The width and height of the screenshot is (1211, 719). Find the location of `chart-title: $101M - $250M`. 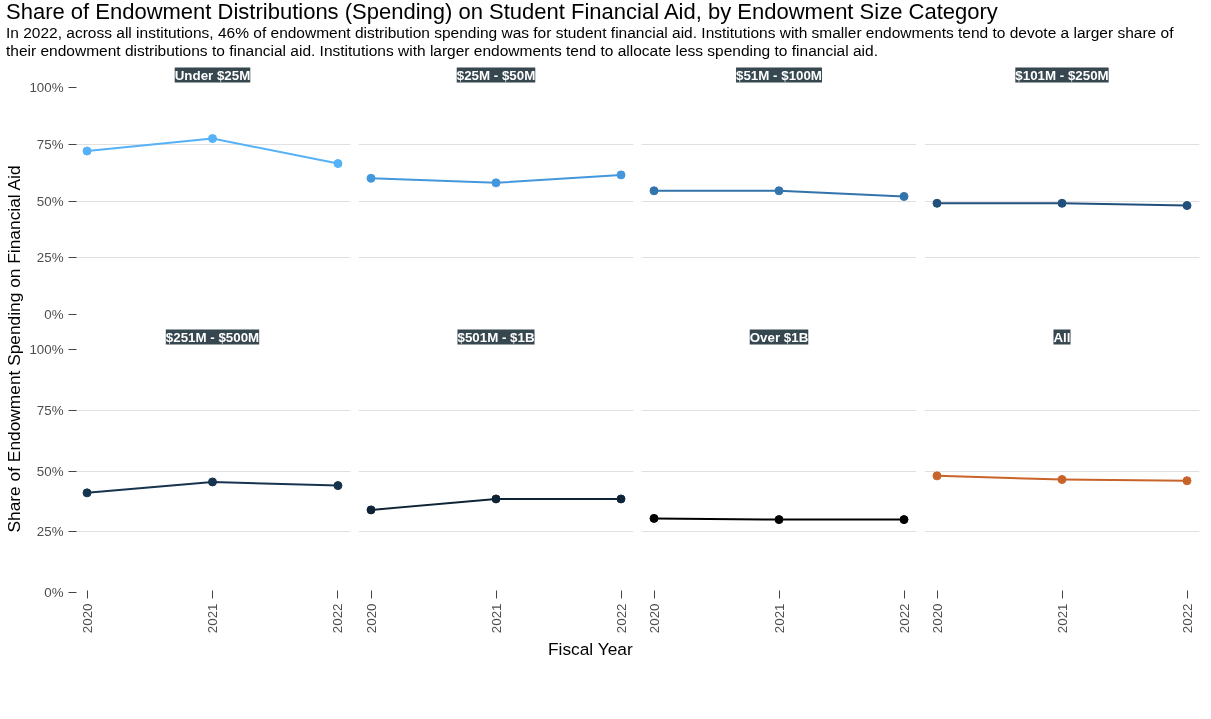

chart-title: $101M - $250M is located at coordinates (1062, 75).